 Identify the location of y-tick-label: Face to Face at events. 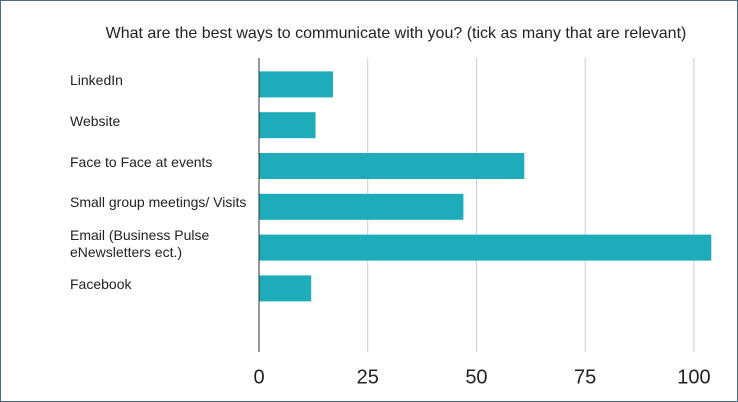
(141, 161).